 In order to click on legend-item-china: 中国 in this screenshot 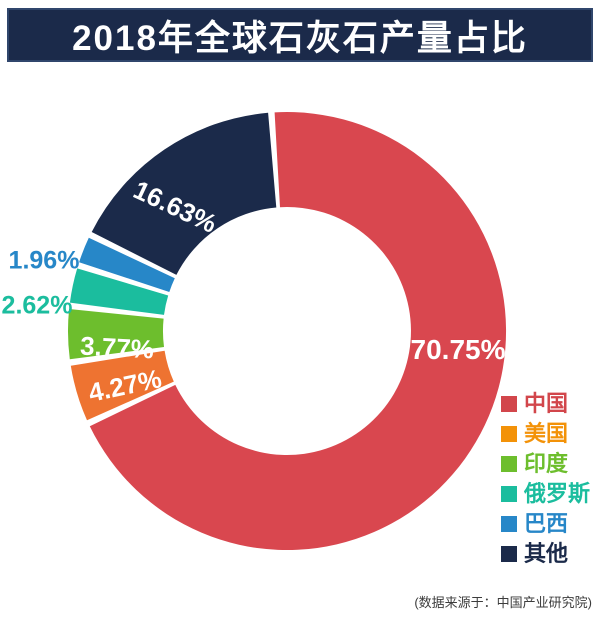, I will do `click(545, 404)`.